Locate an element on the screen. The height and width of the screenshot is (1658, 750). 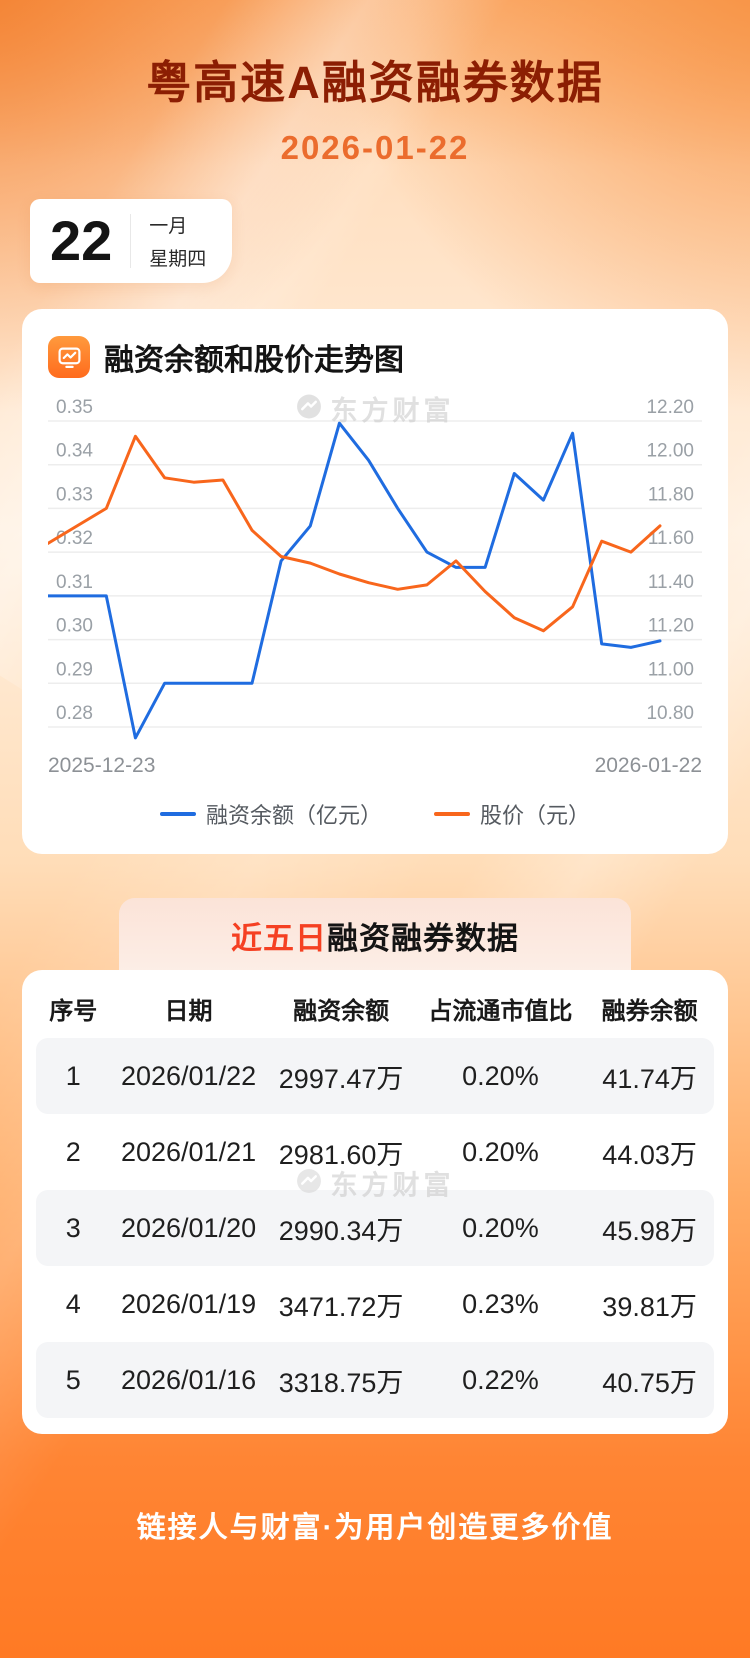
table-header-rest: 融资融券数据 is located at coordinates (423, 938).